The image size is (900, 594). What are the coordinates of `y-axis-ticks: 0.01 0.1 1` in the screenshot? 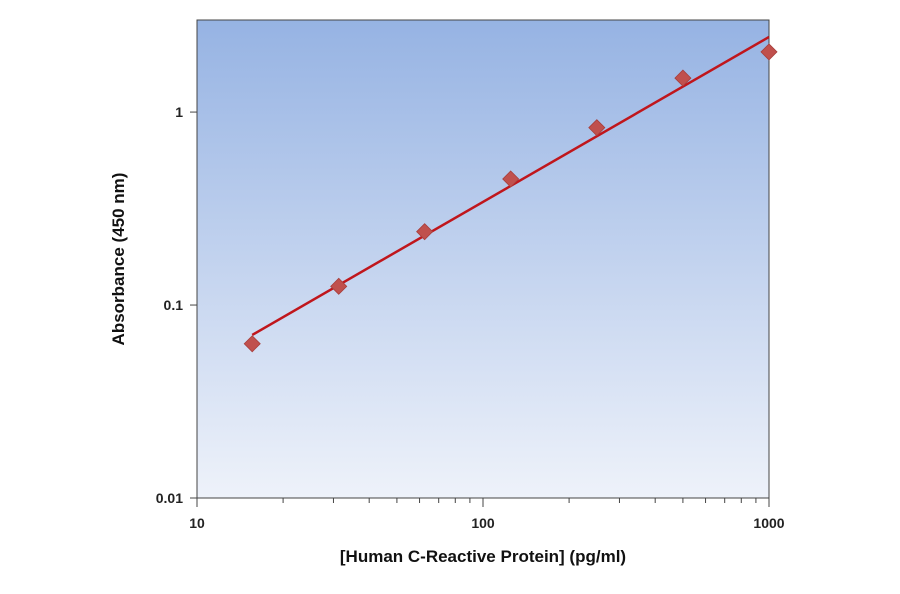 It's located at (176, 305).